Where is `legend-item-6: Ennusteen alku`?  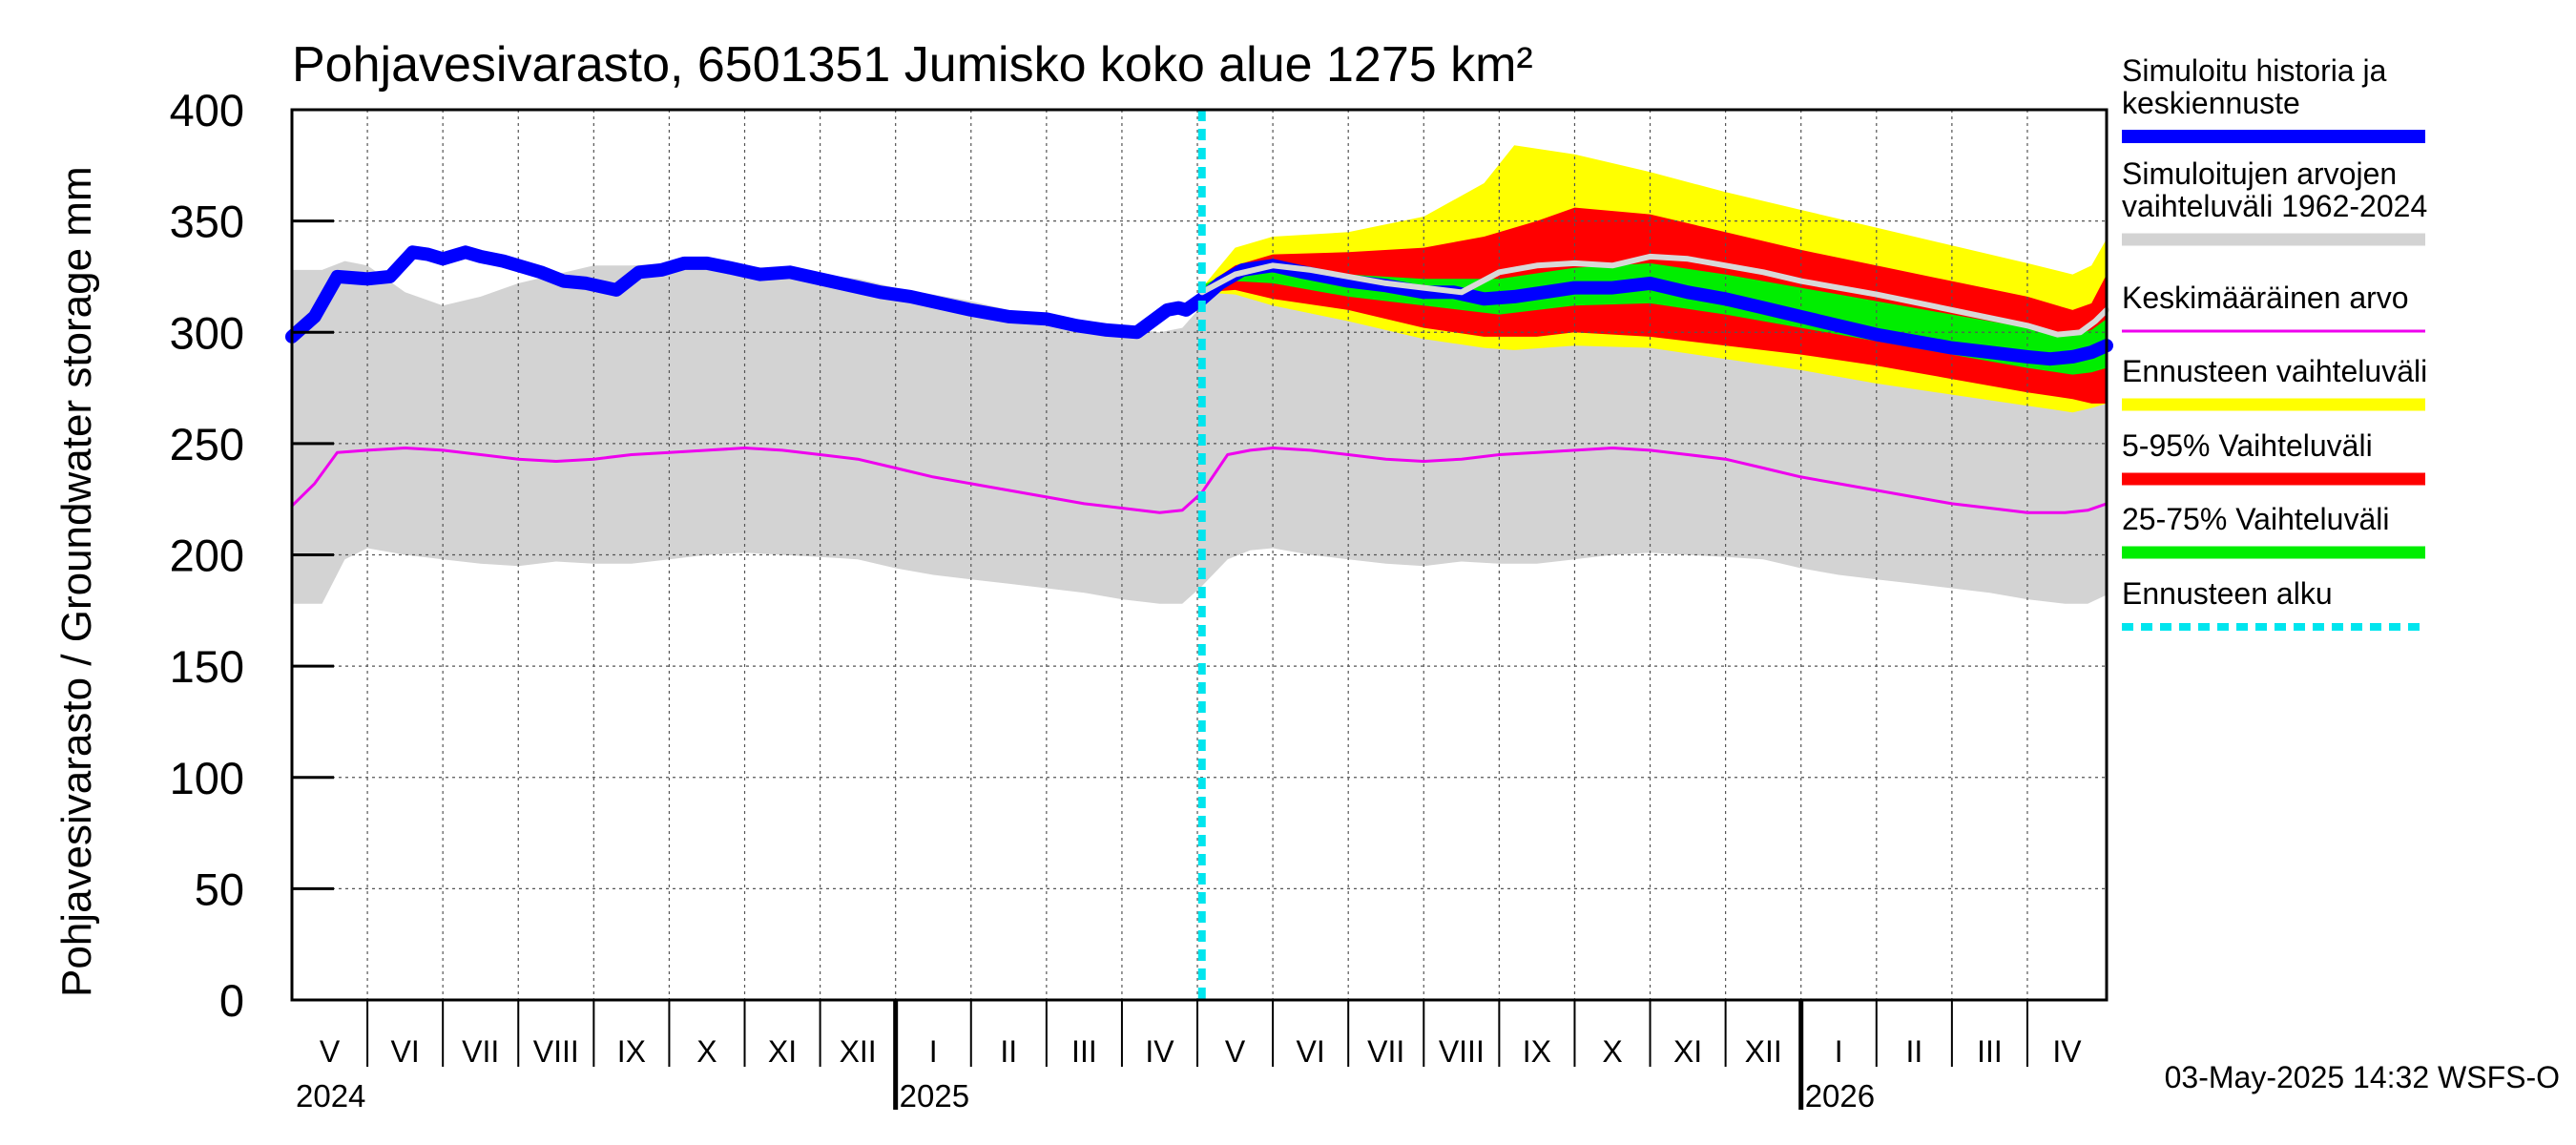
legend-item-6: Ennusteen alku is located at coordinates (2273, 603).